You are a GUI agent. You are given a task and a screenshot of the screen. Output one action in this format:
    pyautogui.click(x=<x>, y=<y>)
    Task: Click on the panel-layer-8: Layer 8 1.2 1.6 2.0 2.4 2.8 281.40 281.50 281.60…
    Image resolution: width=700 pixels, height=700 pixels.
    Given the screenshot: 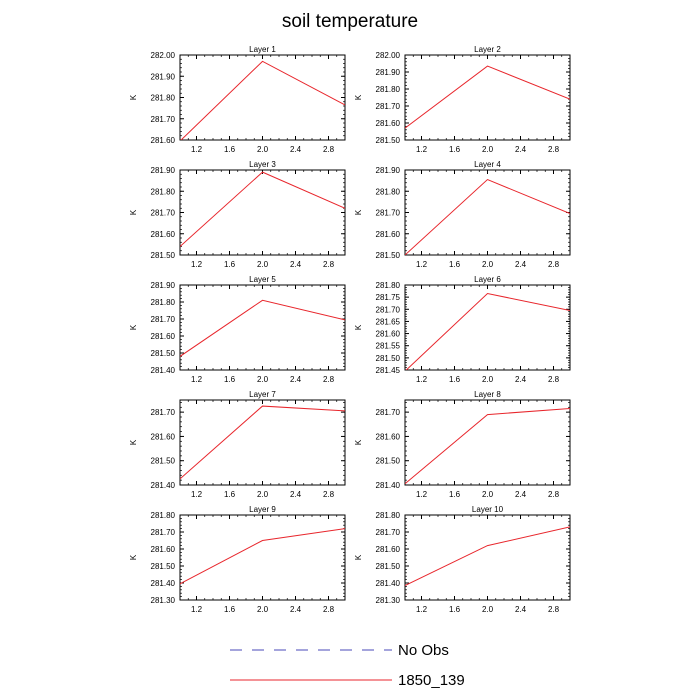 What is the action you would take?
    pyautogui.click(x=462, y=444)
    